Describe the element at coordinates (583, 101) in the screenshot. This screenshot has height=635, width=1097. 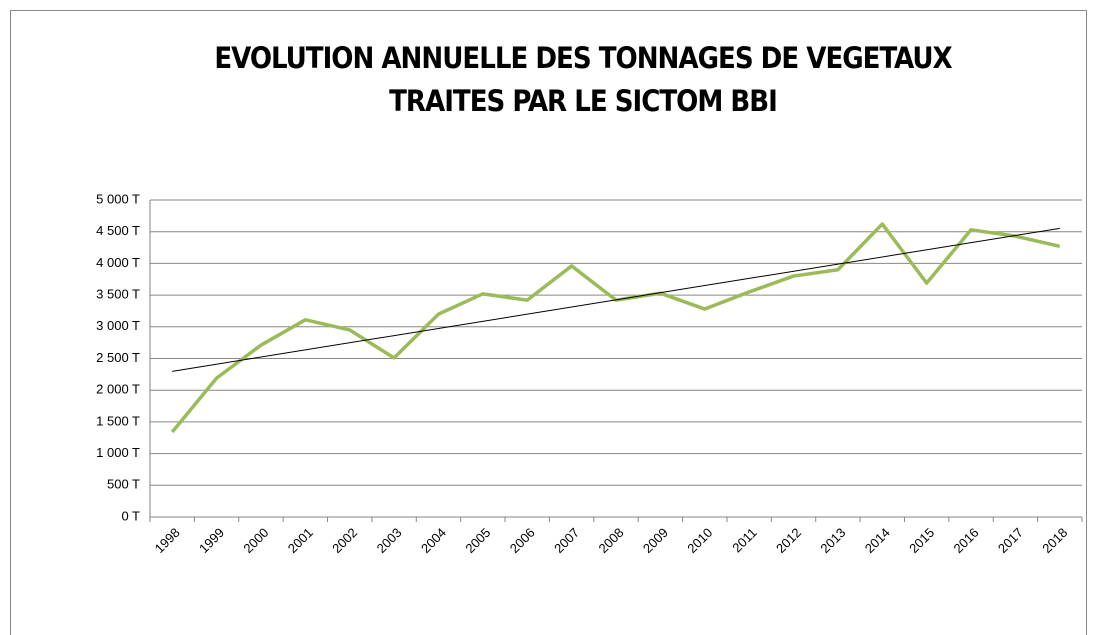
I see `chart-title: TRAITES PAR LE SICTOM BBI` at that location.